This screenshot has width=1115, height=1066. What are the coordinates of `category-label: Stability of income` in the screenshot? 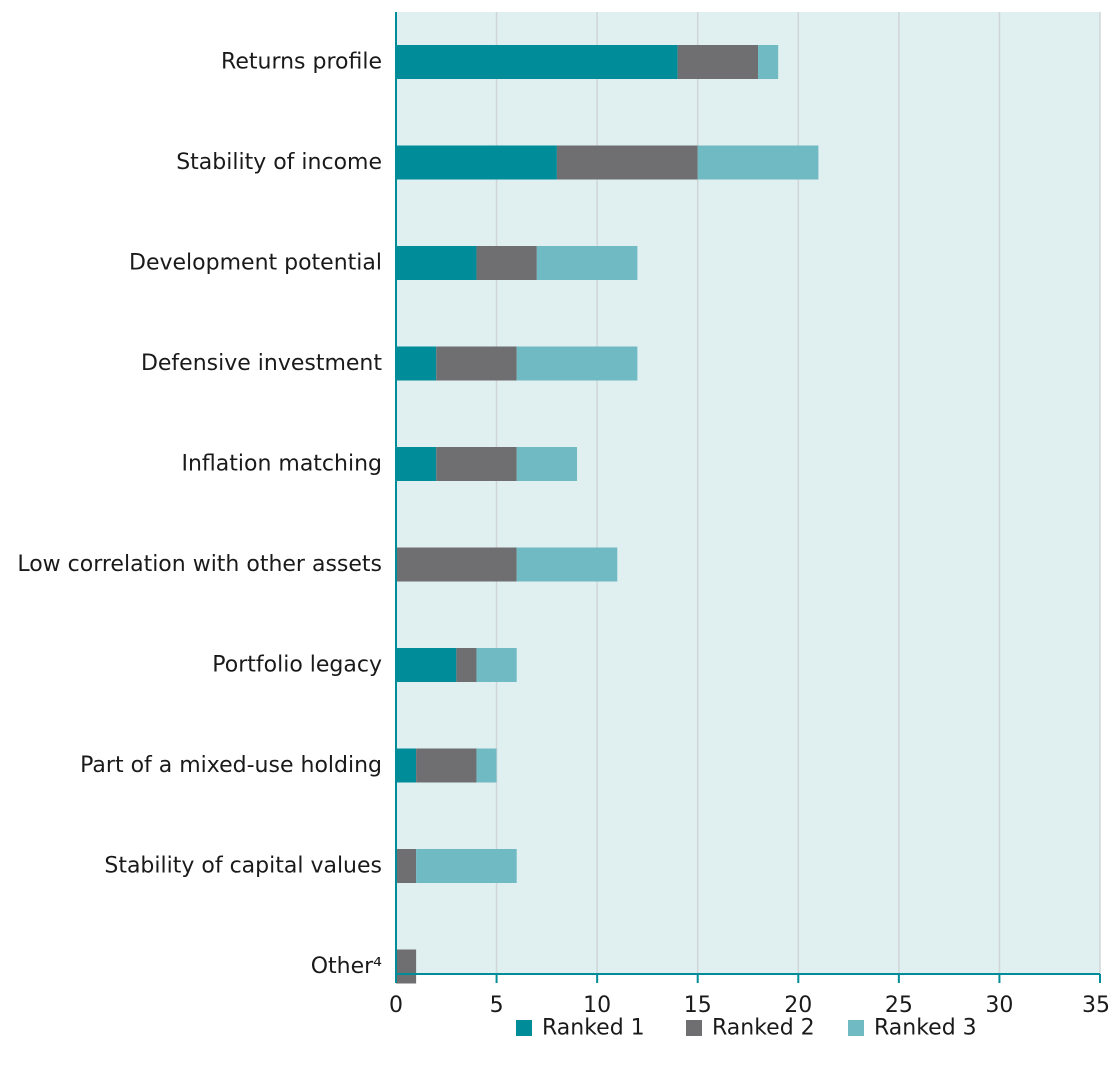 It's located at (279, 162).